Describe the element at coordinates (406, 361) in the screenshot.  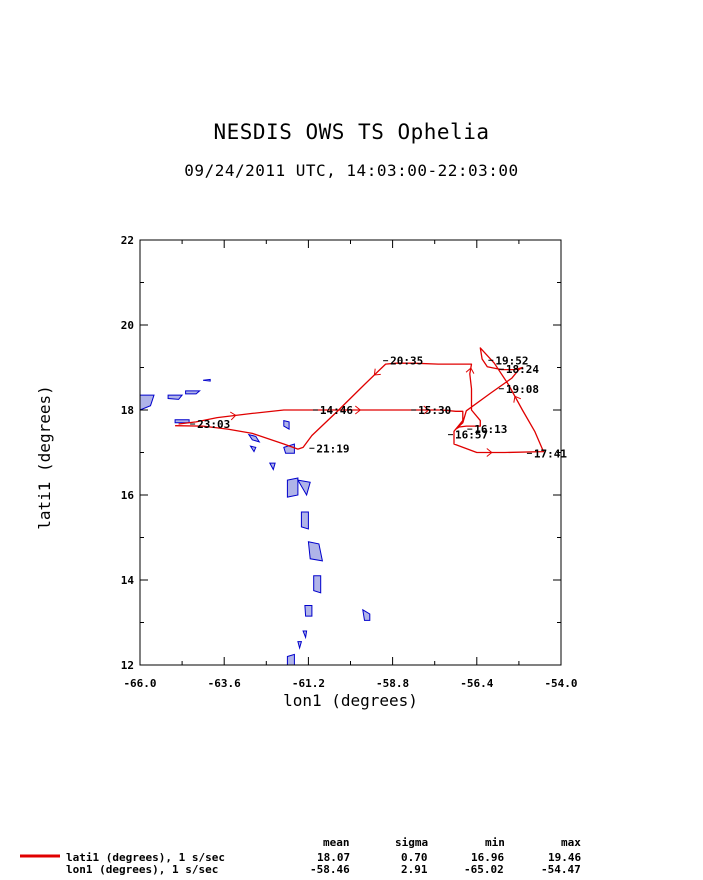
I see `time-label: 20:35` at that location.